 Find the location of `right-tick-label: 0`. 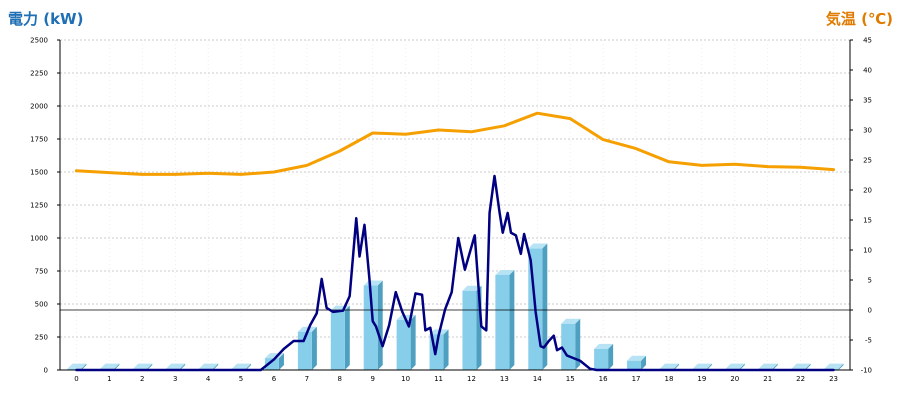

right-tick-label: 0 is located at coordinates (870, 311).